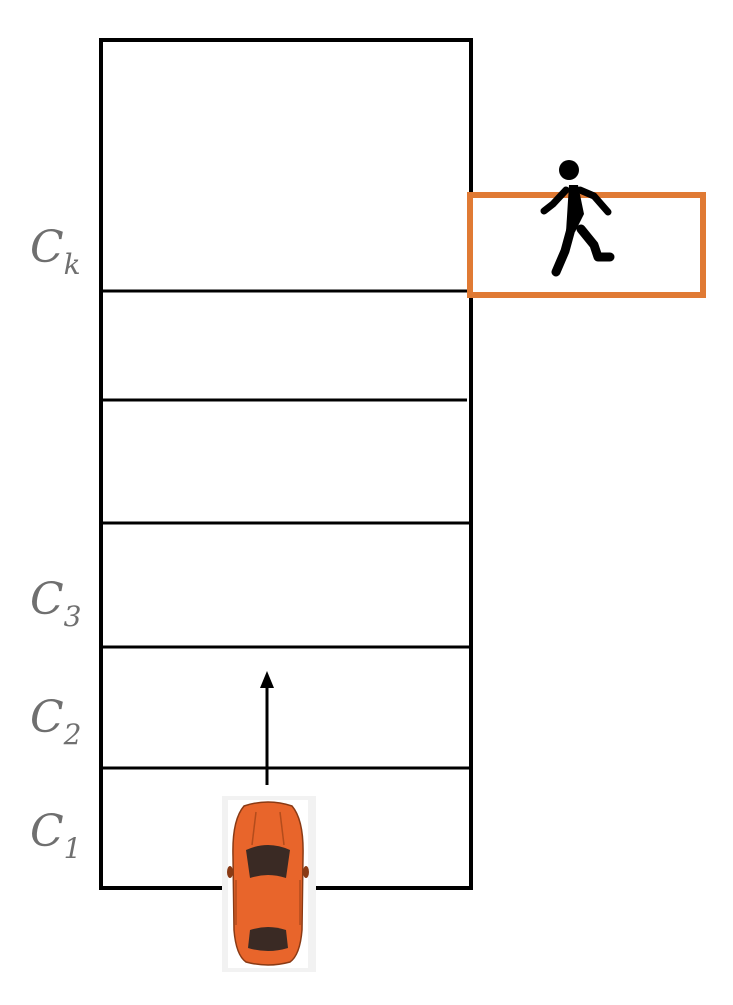  What do you see at coordinates (269, 884) in the screenshot?
I see `car-top-view-icon` at bounding box center [269, 884].